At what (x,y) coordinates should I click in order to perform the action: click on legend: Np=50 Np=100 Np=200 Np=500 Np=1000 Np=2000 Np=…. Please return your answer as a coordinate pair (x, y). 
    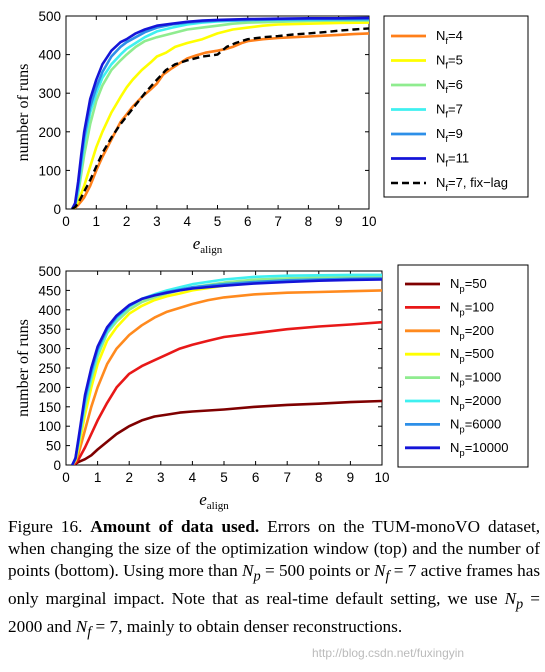
    Looking at the image, I should click on (463, 366).